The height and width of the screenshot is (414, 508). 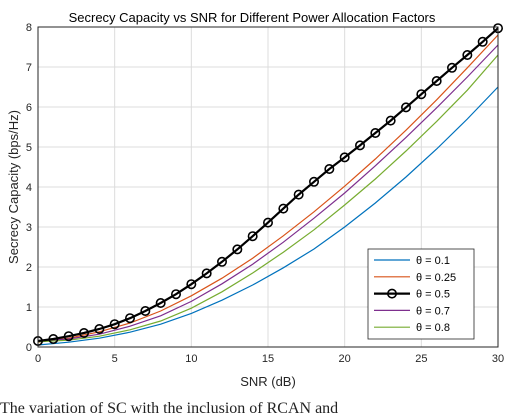 I want to click on legend-entry-0: θ = 0.1, so click(x=412, y=261).